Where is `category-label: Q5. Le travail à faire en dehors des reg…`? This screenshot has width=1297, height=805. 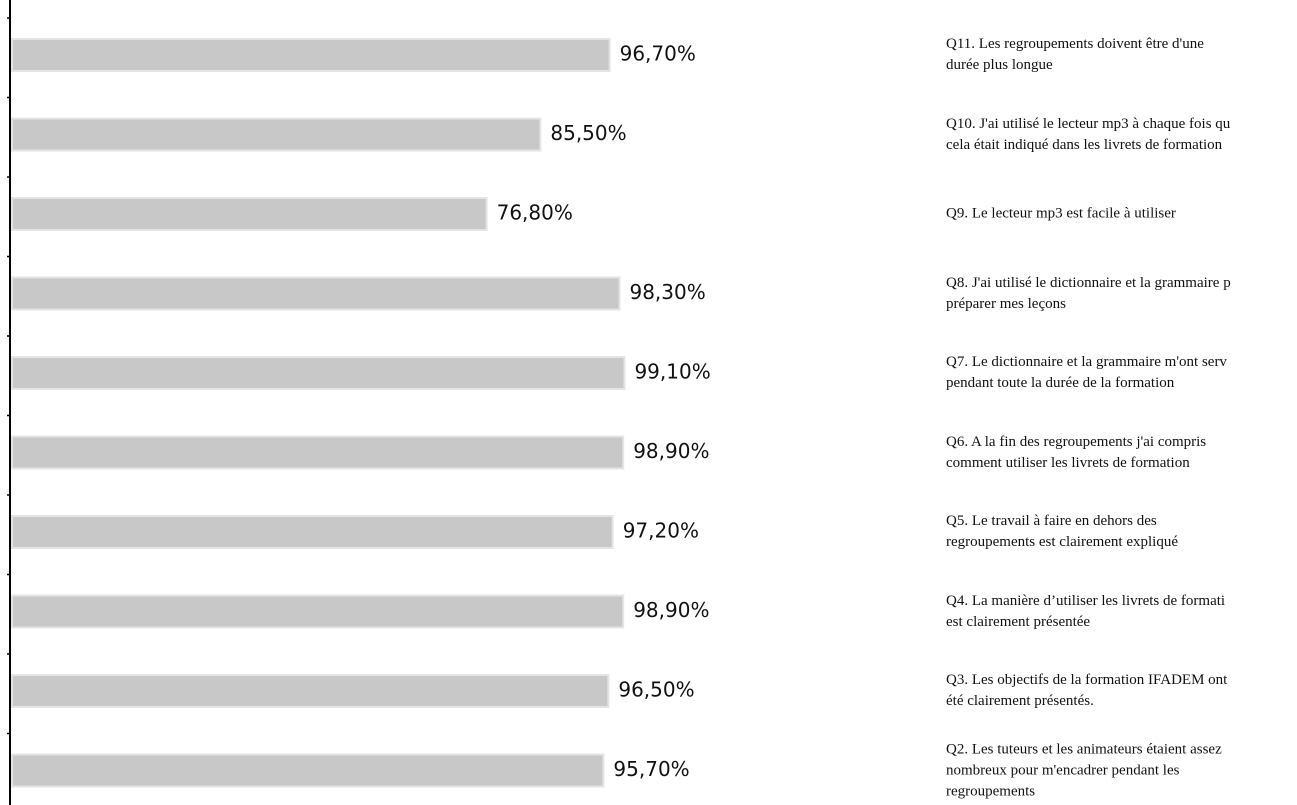
category-label: Q5. Le travail à faire en dehors des reg… is located at coordinates (1062, 531).